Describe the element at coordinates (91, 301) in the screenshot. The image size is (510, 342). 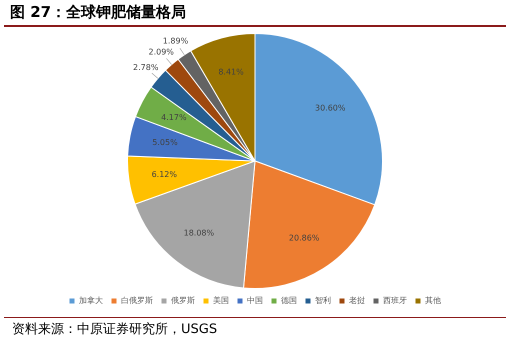
I see `legend-label: 加拿大` at that location.